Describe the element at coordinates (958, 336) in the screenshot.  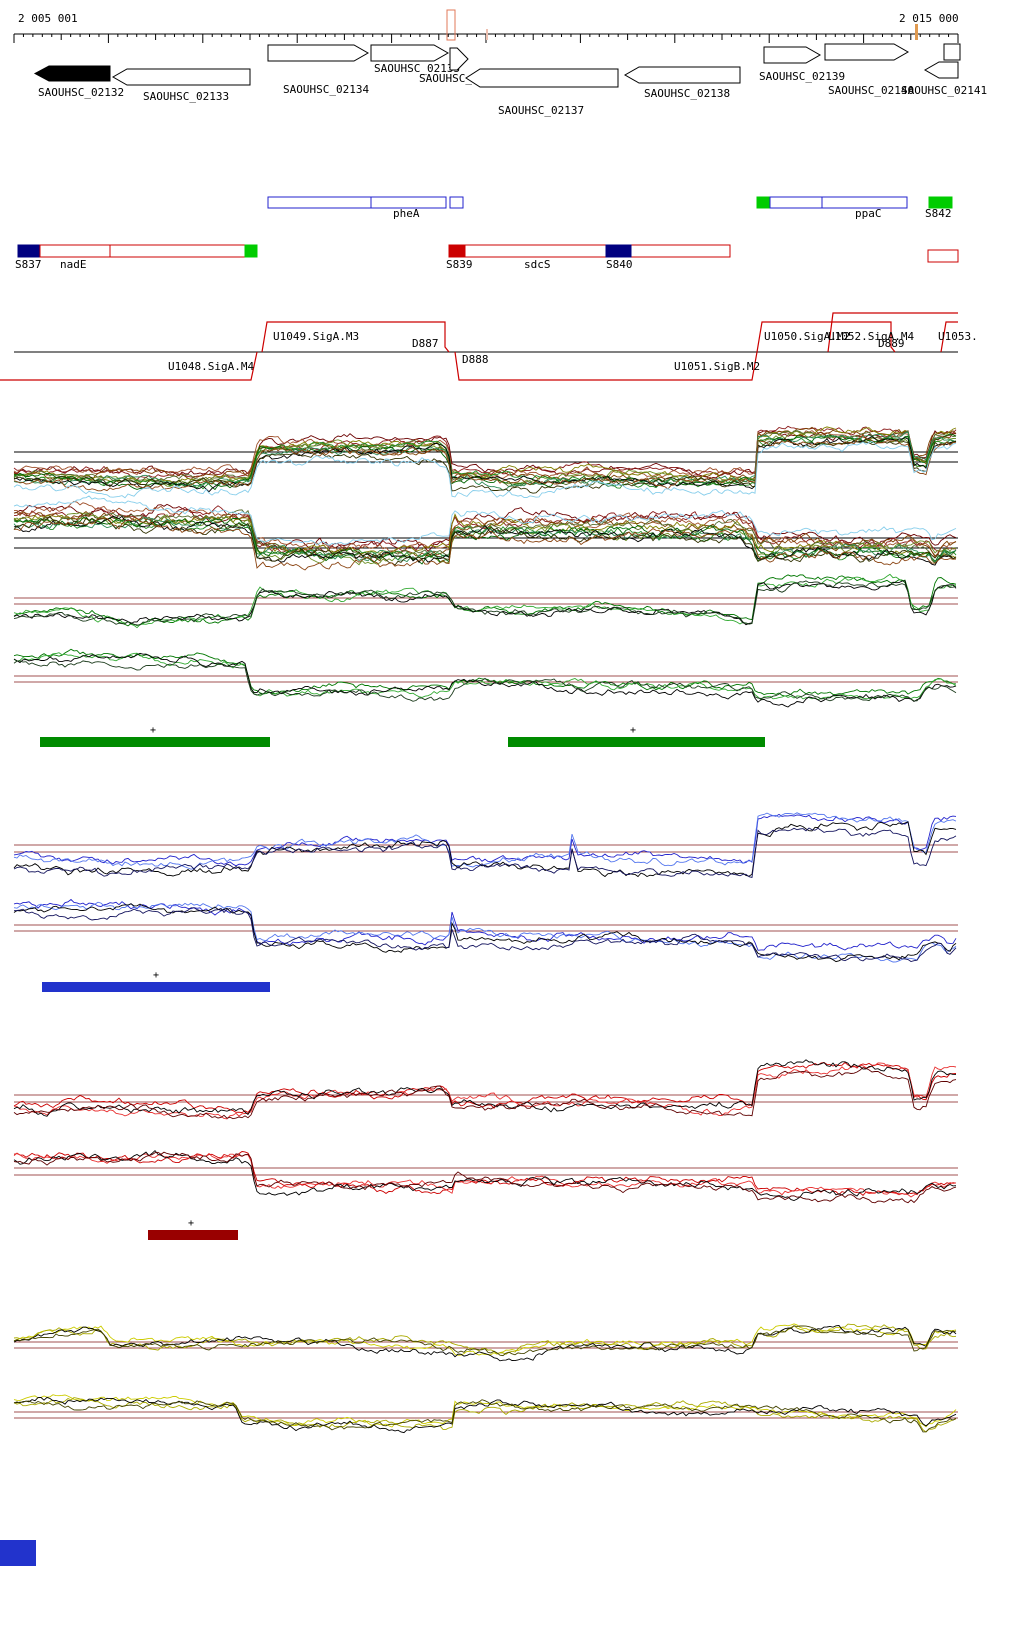
I see `tu-label-U1053.: U1053.` at that location.